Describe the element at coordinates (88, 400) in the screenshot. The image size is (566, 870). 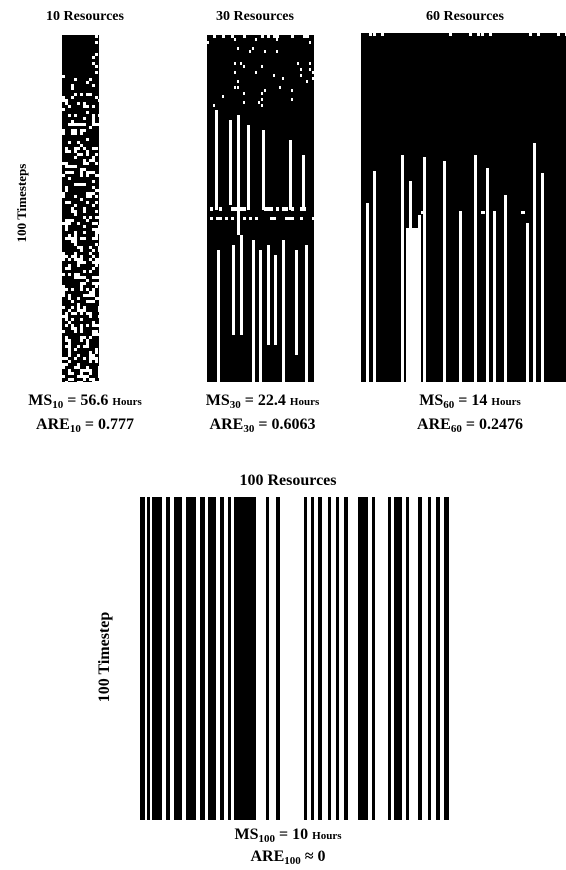
I see `ms-value: = 56.6` at that location.